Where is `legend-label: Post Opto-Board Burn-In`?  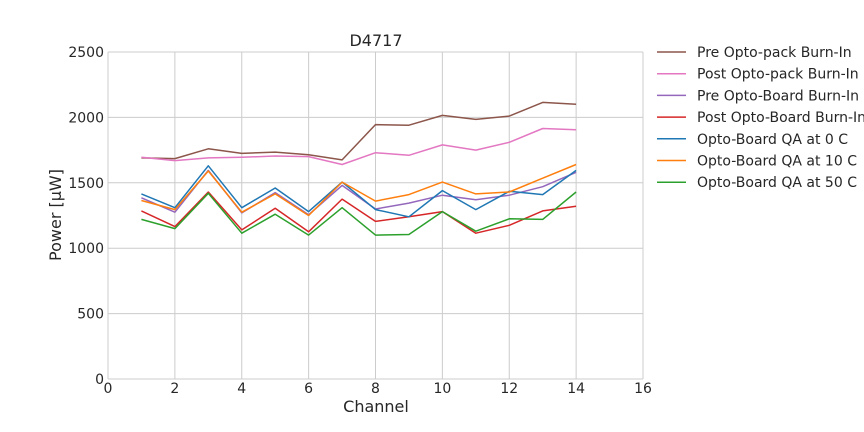
legend-label: Post Opto-Board Burn-In is located at coordinates (780, 118).